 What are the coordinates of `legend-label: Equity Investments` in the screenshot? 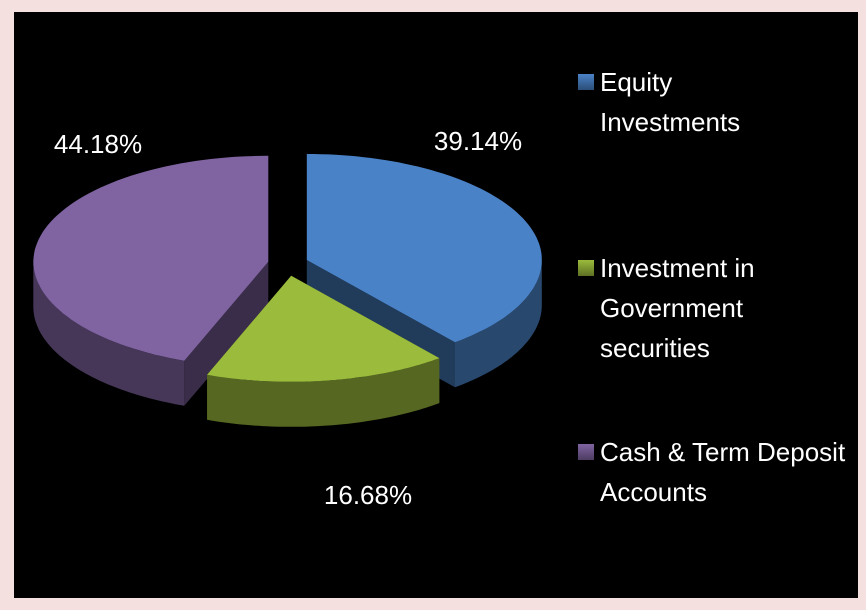 It's located at (670, 102).